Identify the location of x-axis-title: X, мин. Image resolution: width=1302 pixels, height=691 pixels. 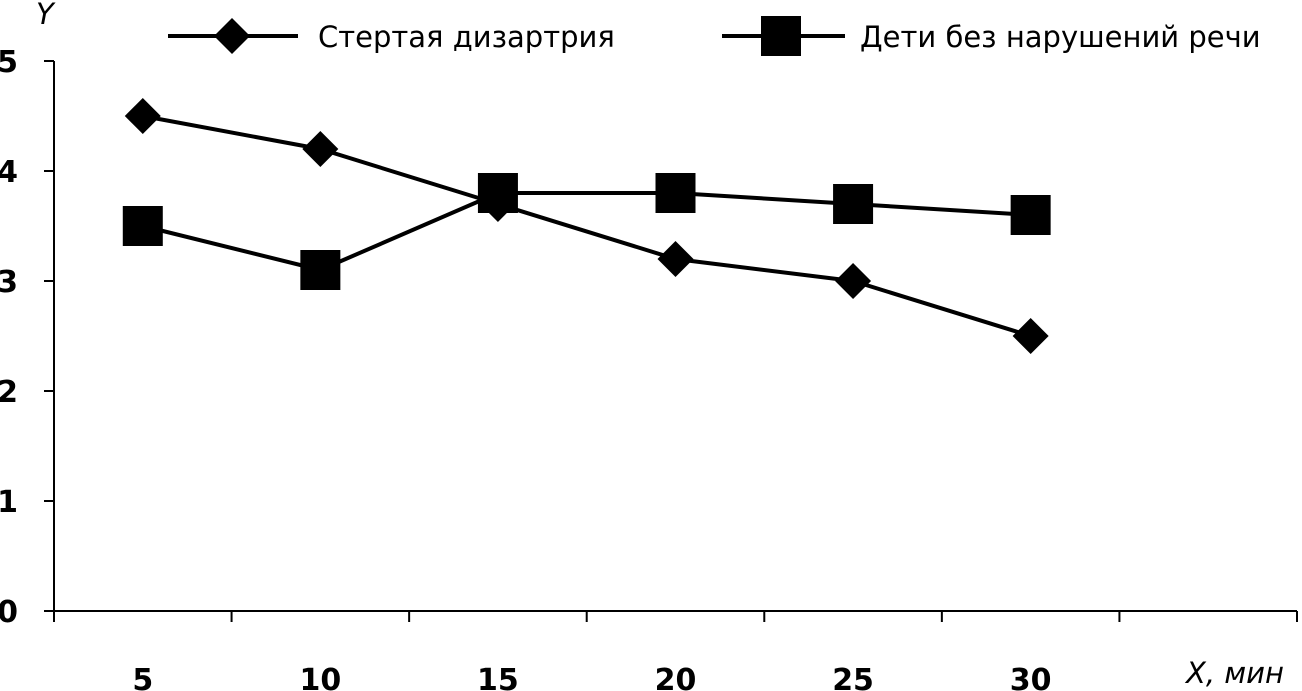
(1234, 673).